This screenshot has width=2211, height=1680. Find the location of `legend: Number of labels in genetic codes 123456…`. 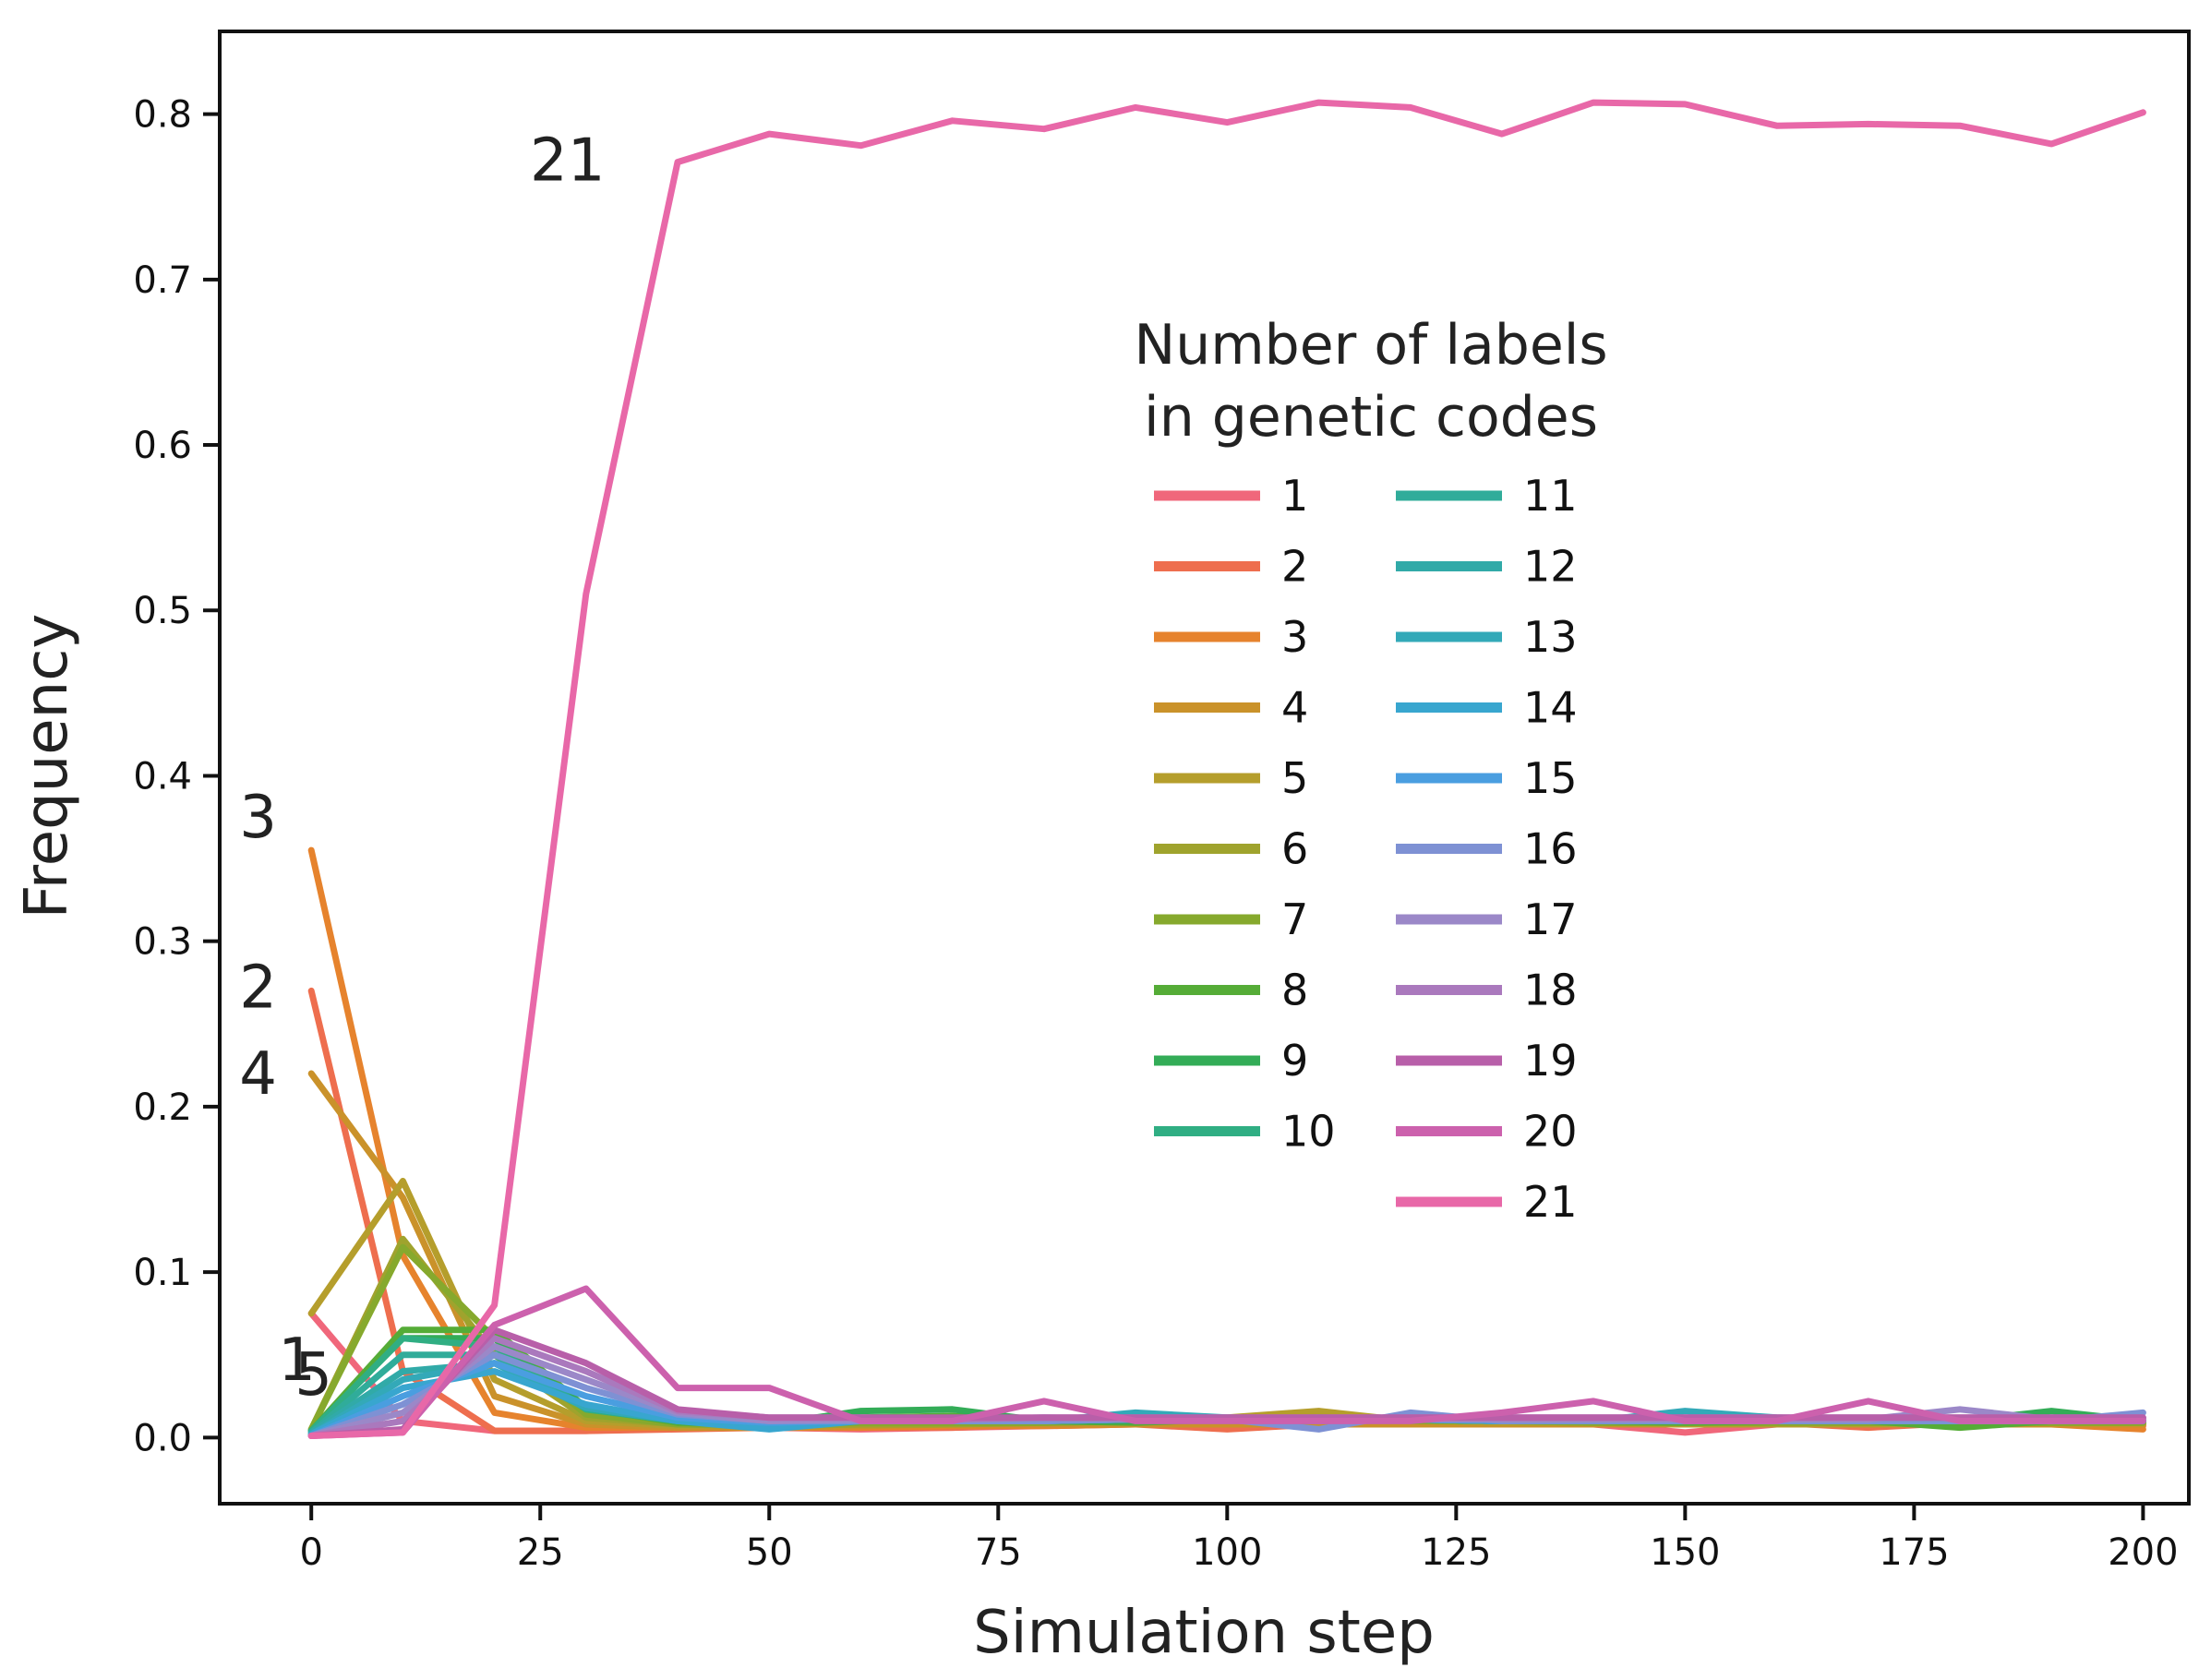

legend: Number of labels in genetic codes 123456… is located at coordinates (1370, 770).